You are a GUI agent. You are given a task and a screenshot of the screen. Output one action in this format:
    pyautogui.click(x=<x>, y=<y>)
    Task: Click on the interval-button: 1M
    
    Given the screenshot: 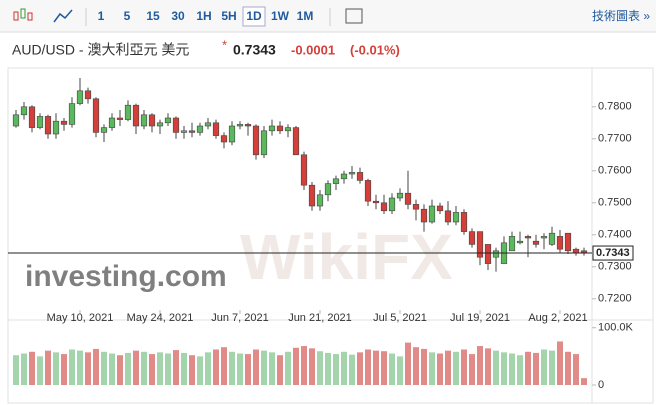 What is the action you would take?
    pyautogui.click(x=305, y=16)
    